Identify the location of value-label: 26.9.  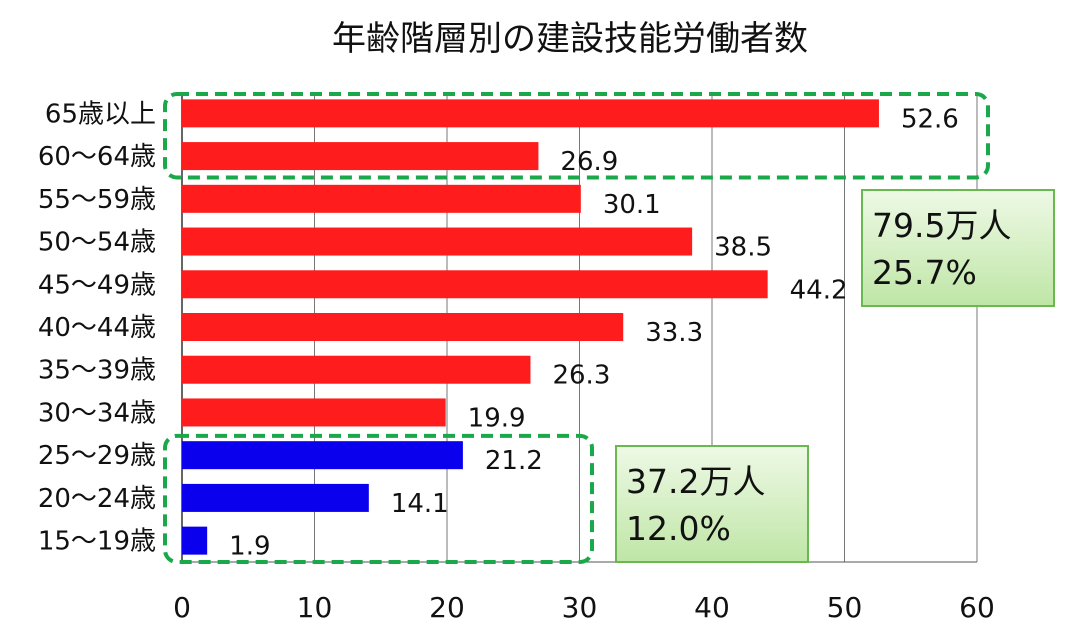
(589, 162).